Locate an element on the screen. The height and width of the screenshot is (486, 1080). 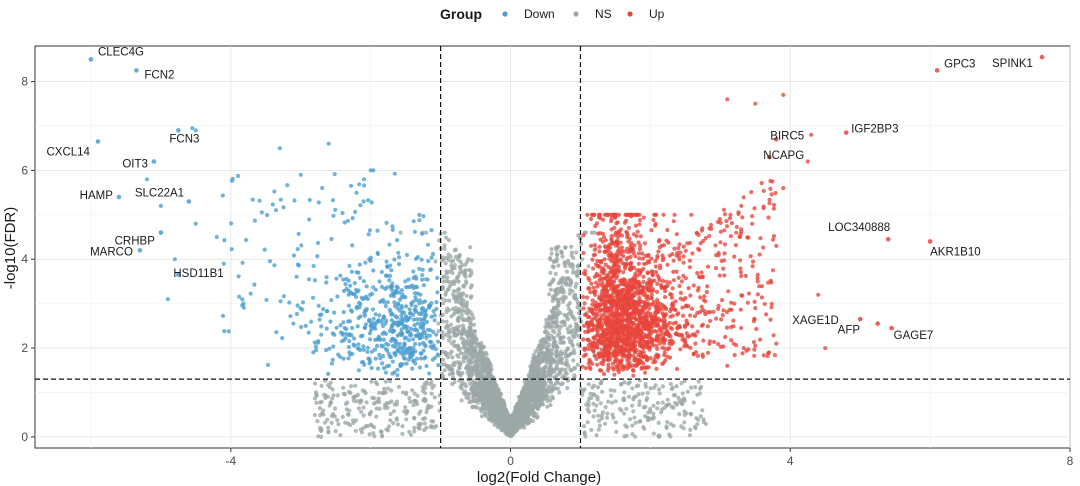
legend-label-ns: NS is located at coordinates (603, 14).